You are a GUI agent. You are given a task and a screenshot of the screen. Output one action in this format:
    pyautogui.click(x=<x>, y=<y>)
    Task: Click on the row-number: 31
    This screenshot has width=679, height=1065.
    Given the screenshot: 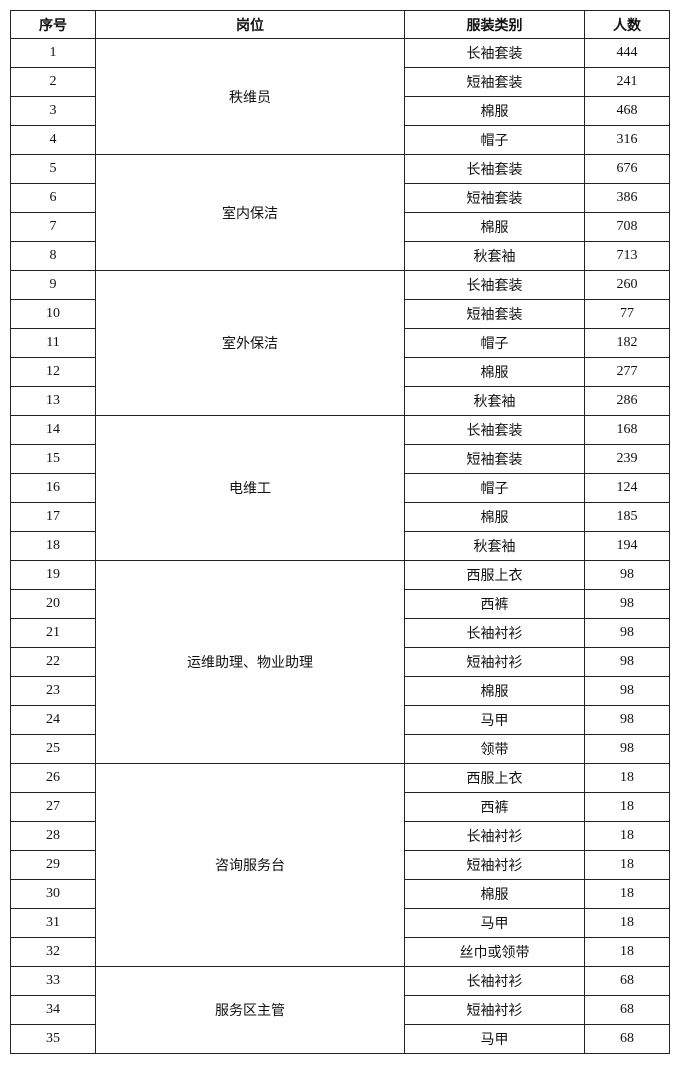 What is the action you would take?
    pyautogui.click(x=53, y=923)
    